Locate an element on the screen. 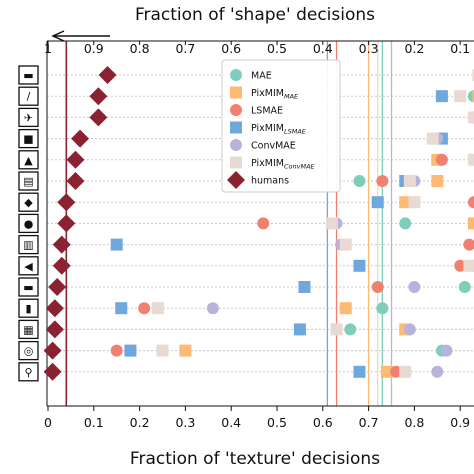 This screenshot has height=474, width=474. bottom-tick-label: 0.4 is located at coordinates (231, 422).